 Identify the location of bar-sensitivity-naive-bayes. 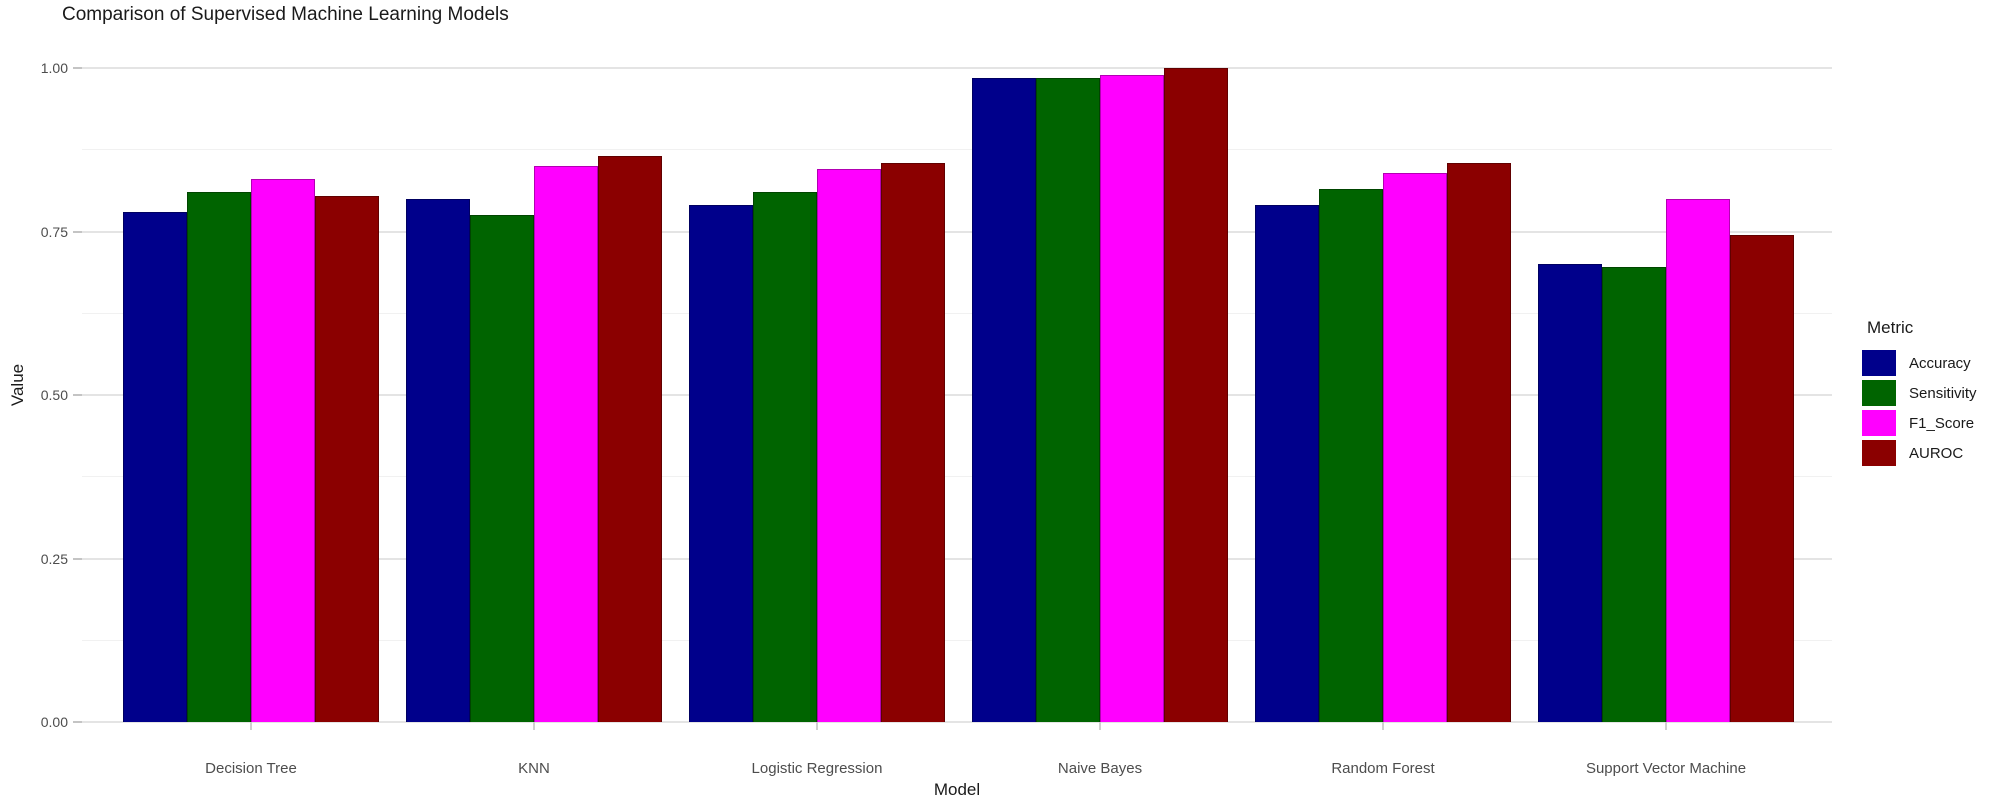
(1068, 400).